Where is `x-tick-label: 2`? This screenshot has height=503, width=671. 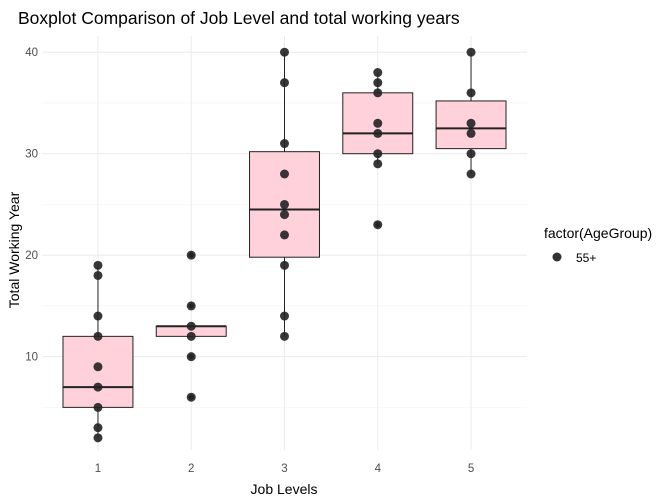
x-tick-label: 2 is located at coordinates (191, 469).